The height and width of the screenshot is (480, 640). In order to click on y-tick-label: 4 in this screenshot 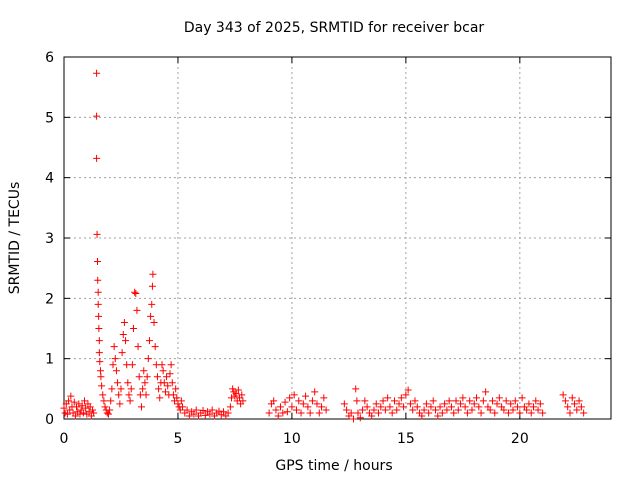, I will do `click(49, 179)`.